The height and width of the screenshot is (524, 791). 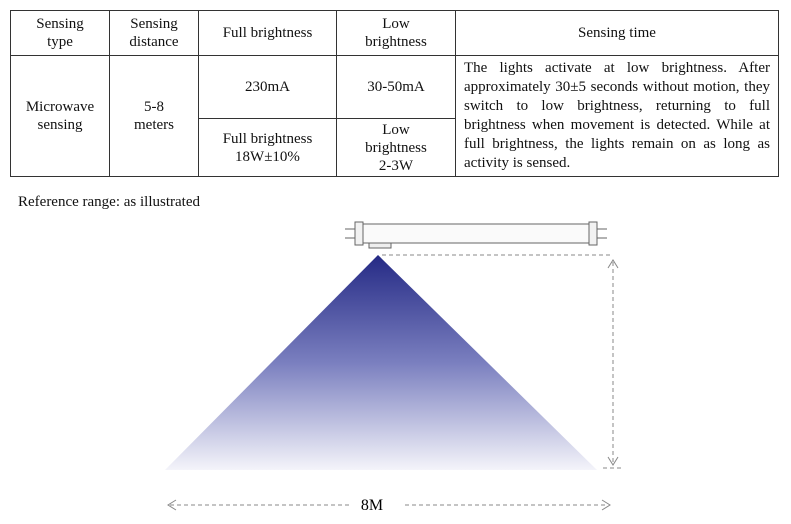 I want to click on text-line: Microwave, so click(x=60, y=107).